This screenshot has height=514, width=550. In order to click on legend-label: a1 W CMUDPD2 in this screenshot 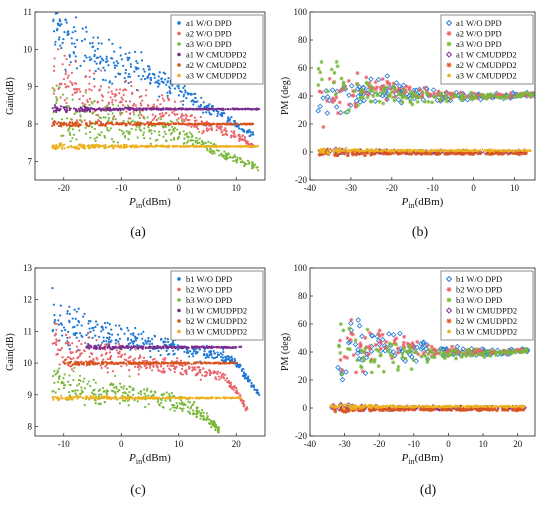, I will do `click(486, 55)`.